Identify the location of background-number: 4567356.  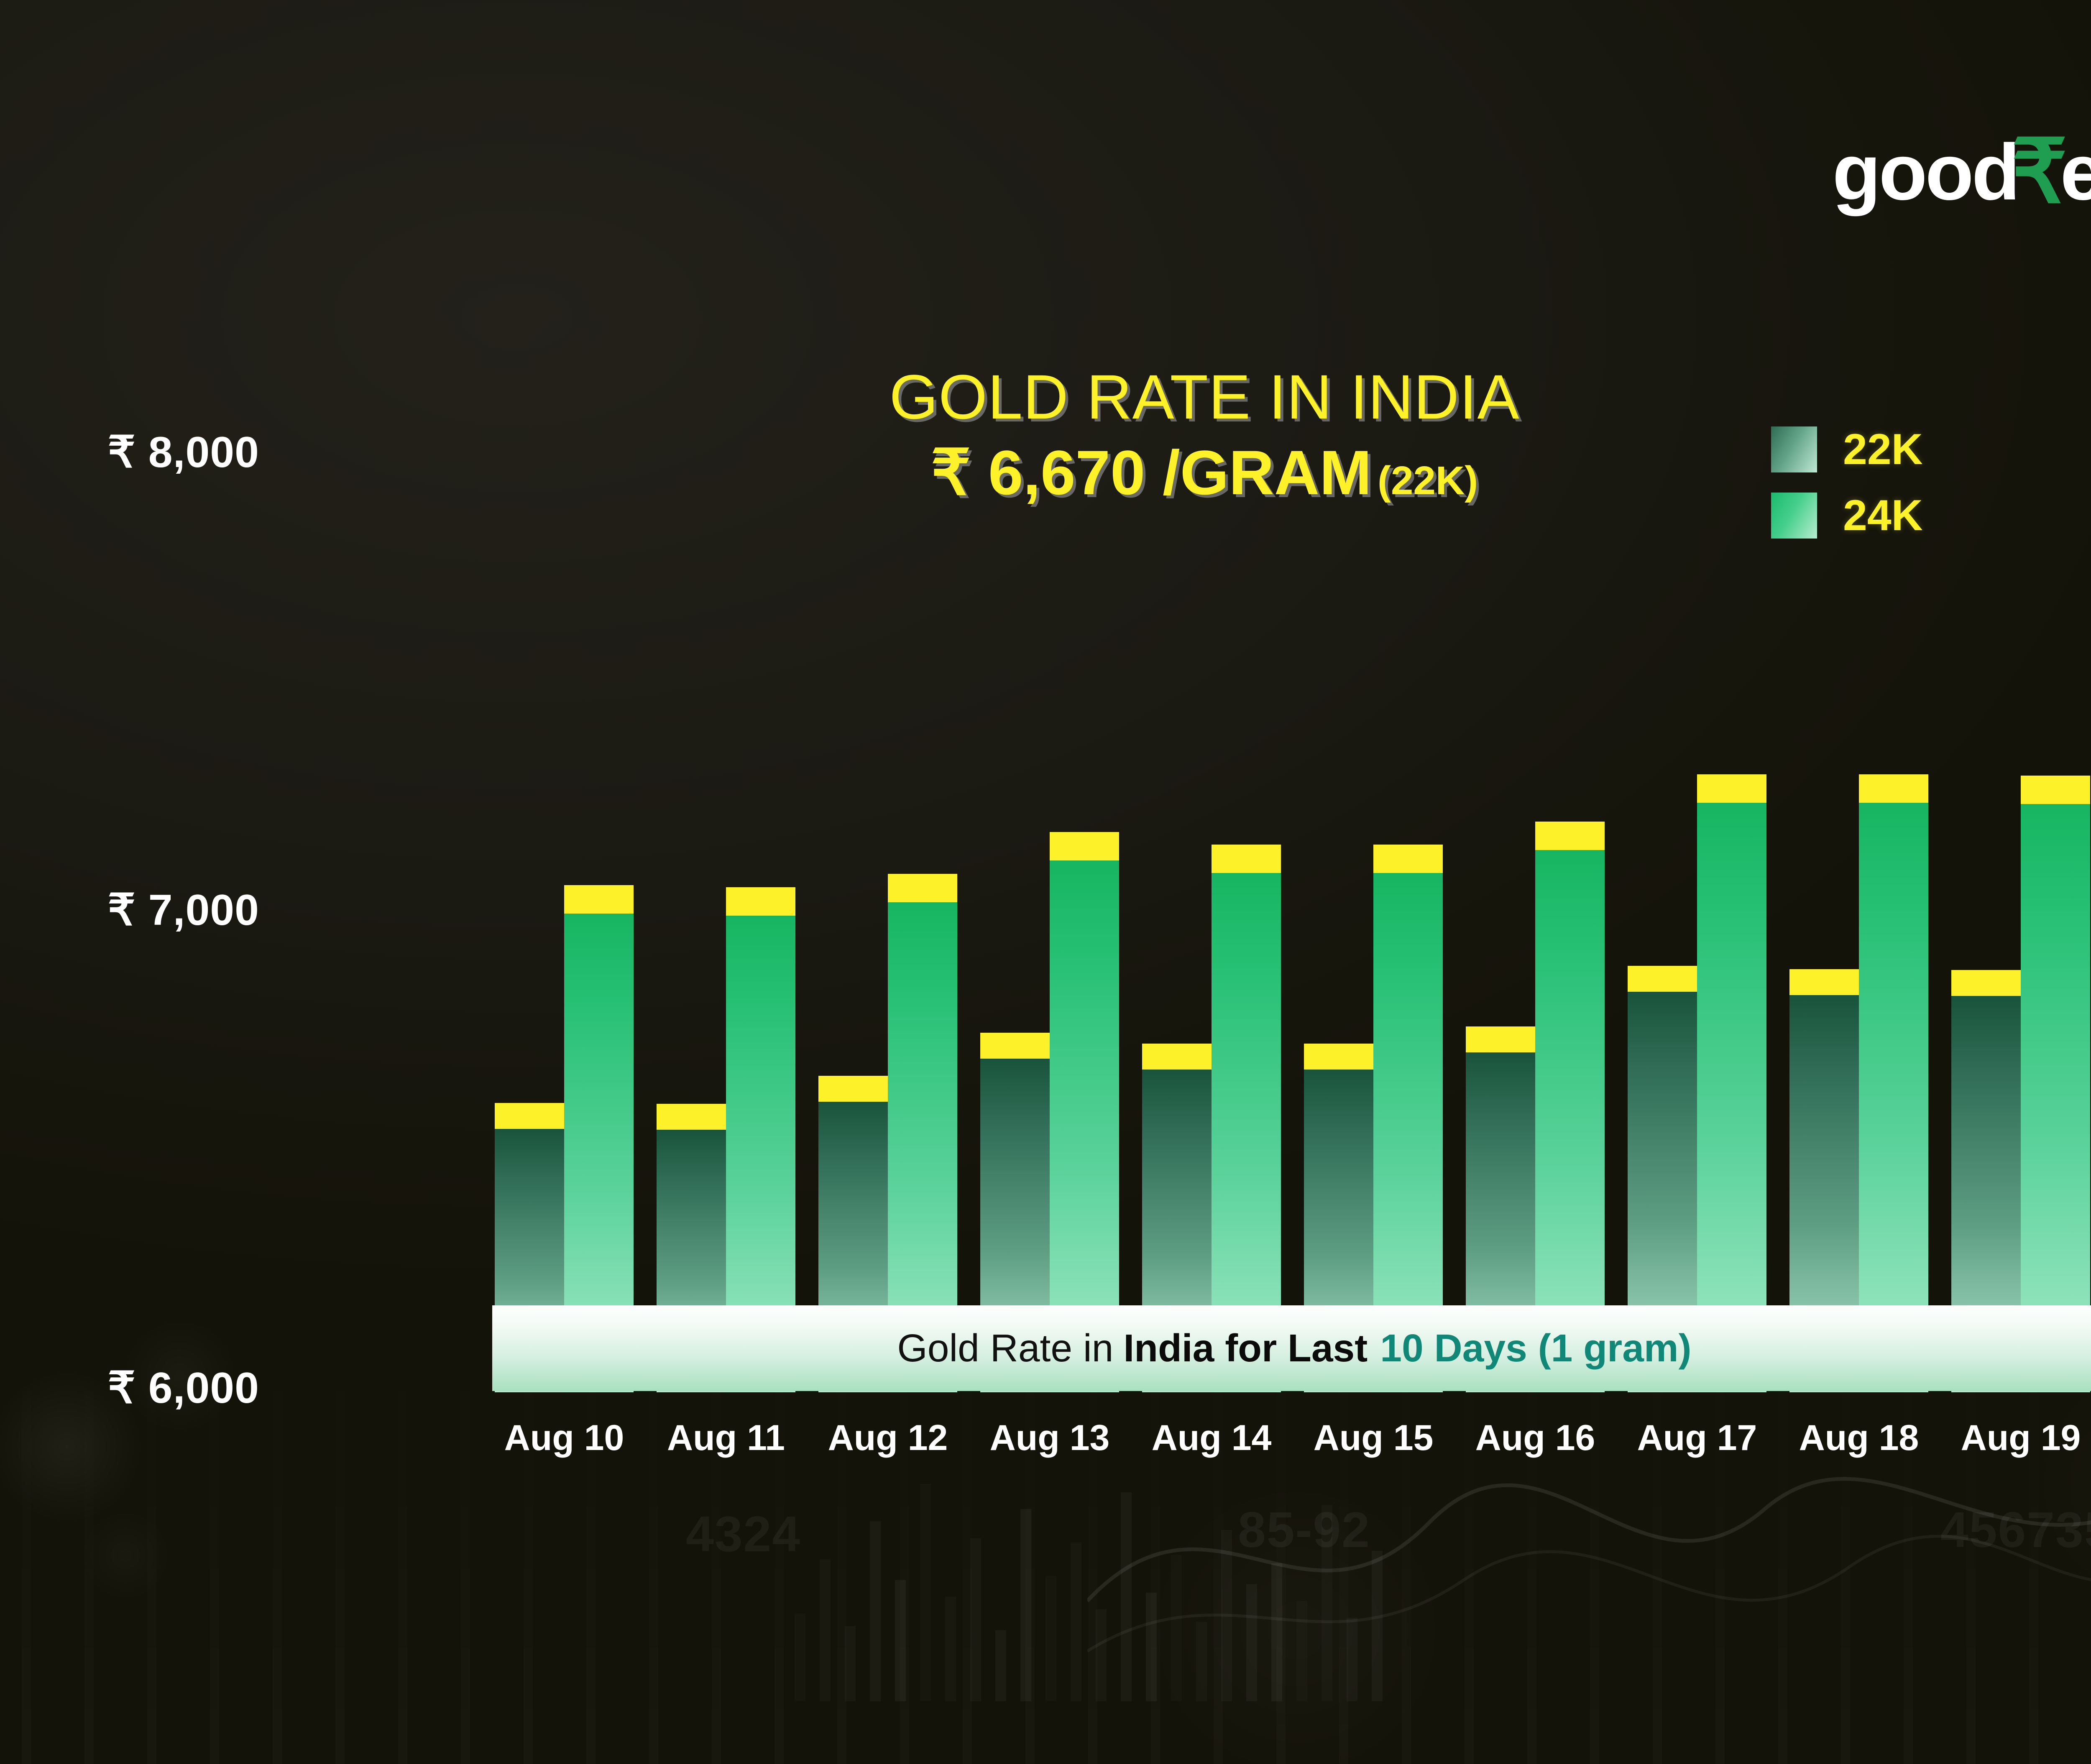
(2015, 1530).